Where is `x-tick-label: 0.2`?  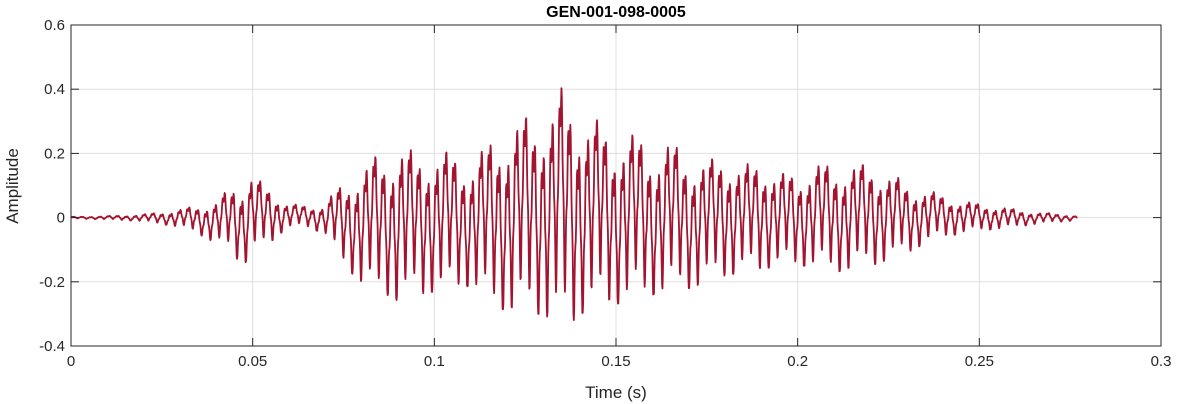
x-tick-label: 0.2 is located at coordinates (797, 361).